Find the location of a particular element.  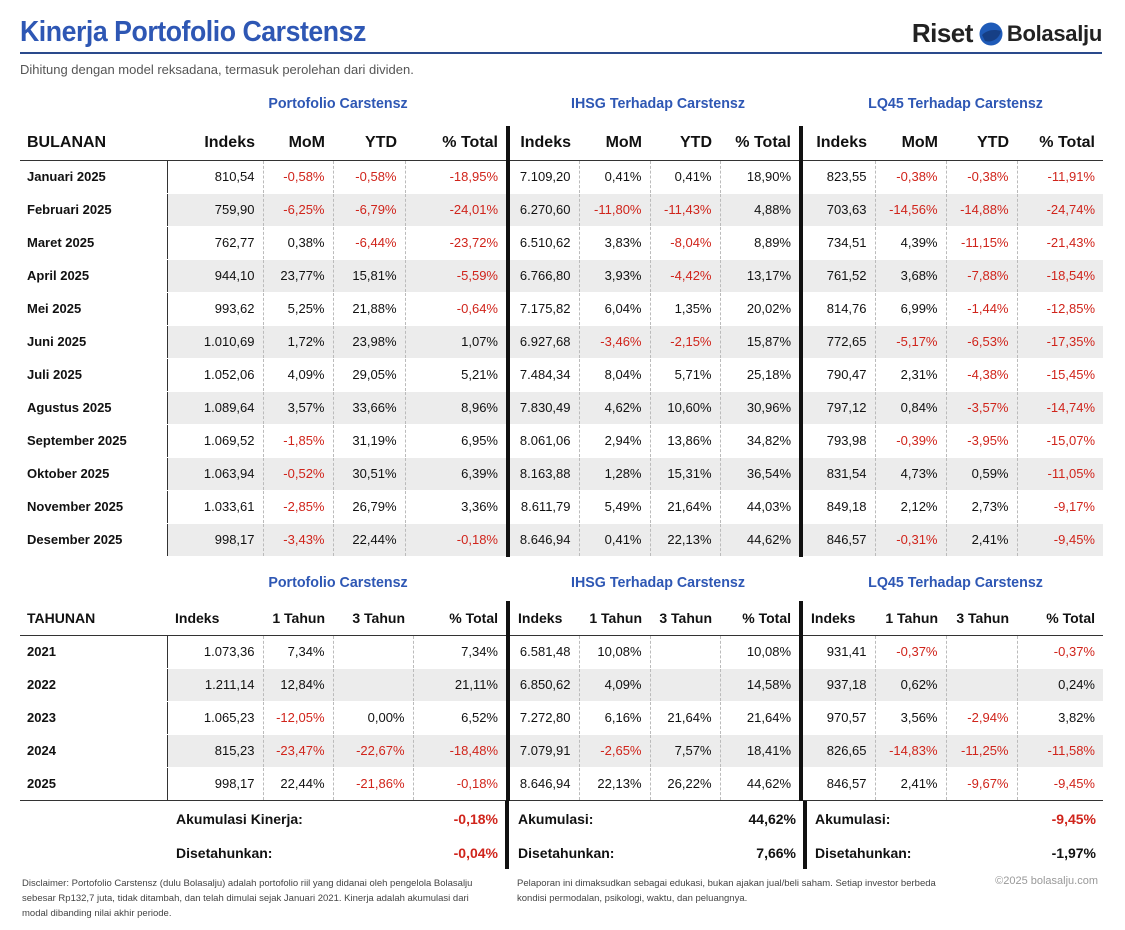

table-cell: 0,84% is located at coordinates (911, 408).